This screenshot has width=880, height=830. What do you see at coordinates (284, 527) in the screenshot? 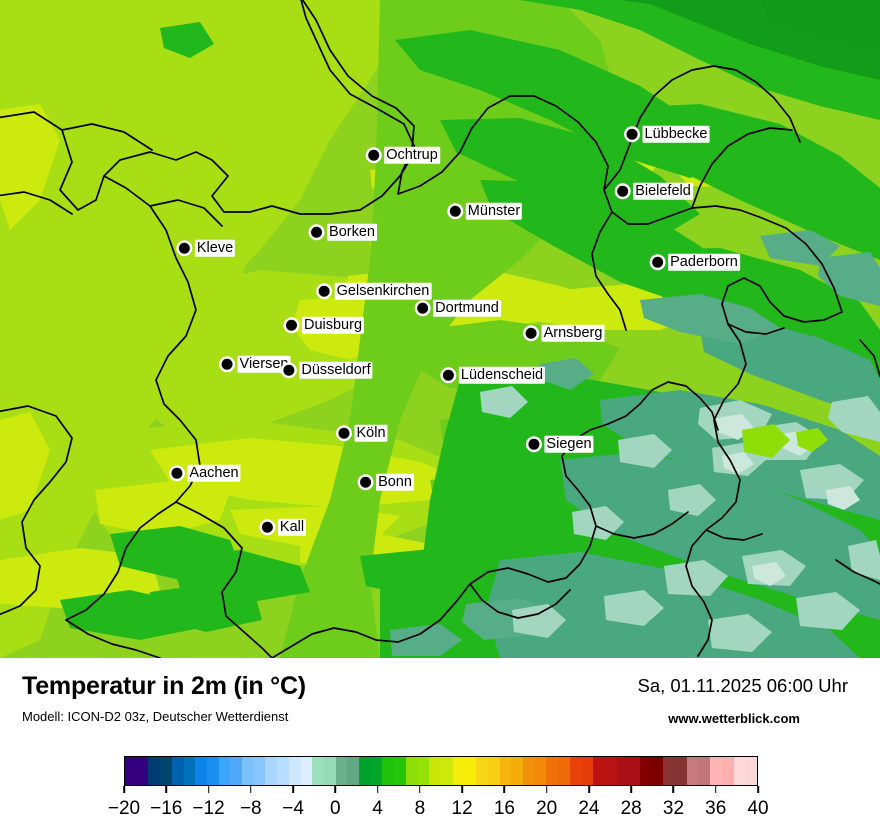
I see `city-marker: Kall` at bounding box center [284, 527].